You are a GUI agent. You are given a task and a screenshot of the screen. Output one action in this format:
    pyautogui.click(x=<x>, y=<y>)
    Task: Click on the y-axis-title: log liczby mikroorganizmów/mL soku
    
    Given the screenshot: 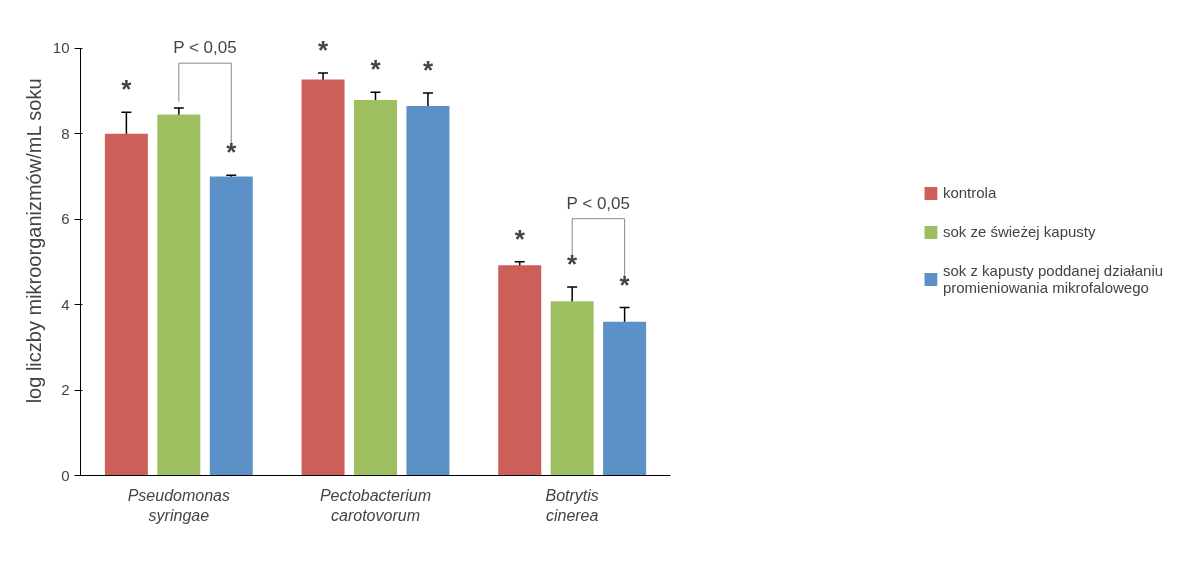 What is the action you would take?
    pyautogui.click(x=33, y=241)
    